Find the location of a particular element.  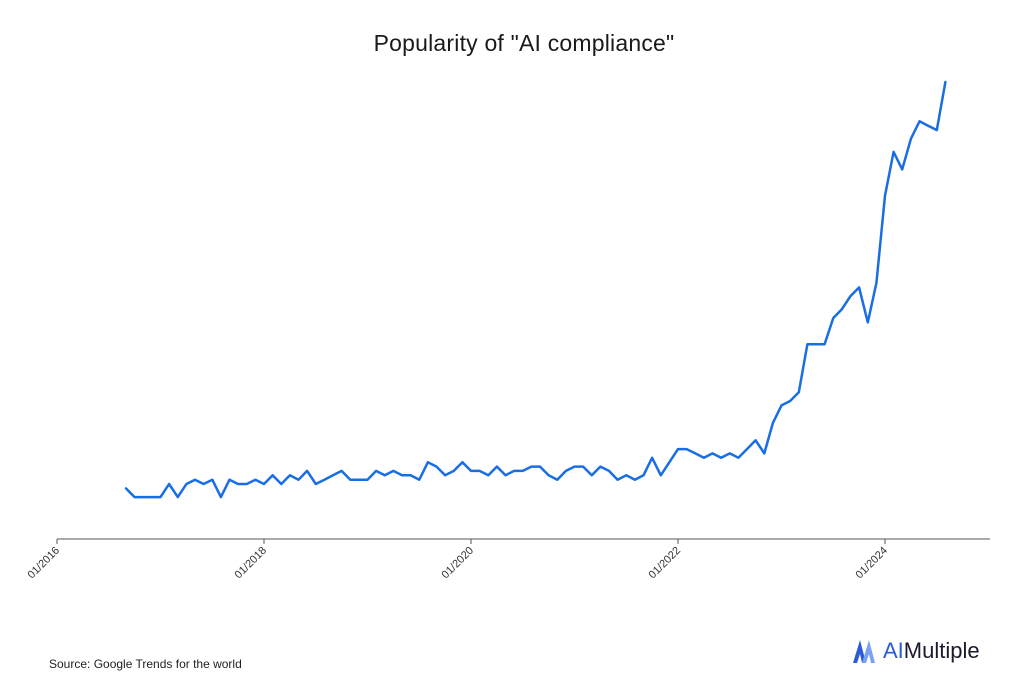

brand-name: AIMultiple is located at coordinates (931, 651).